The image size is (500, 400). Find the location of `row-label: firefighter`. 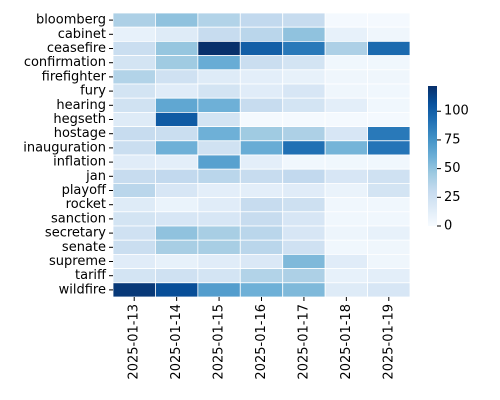

row-label: firefighter is located at coordinates (74, 76).